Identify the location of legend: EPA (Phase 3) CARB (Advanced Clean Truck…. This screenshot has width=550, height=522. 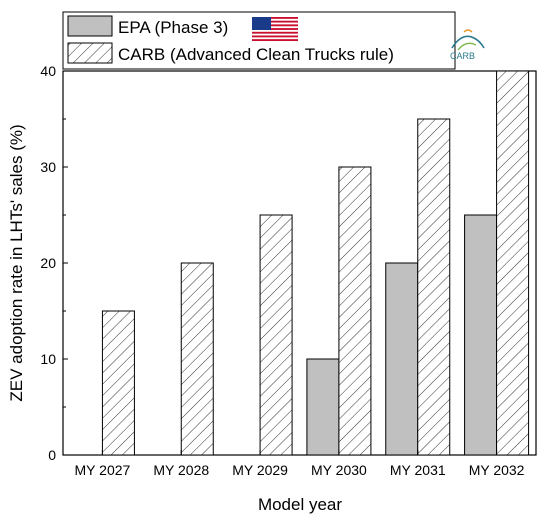
(273, 40).